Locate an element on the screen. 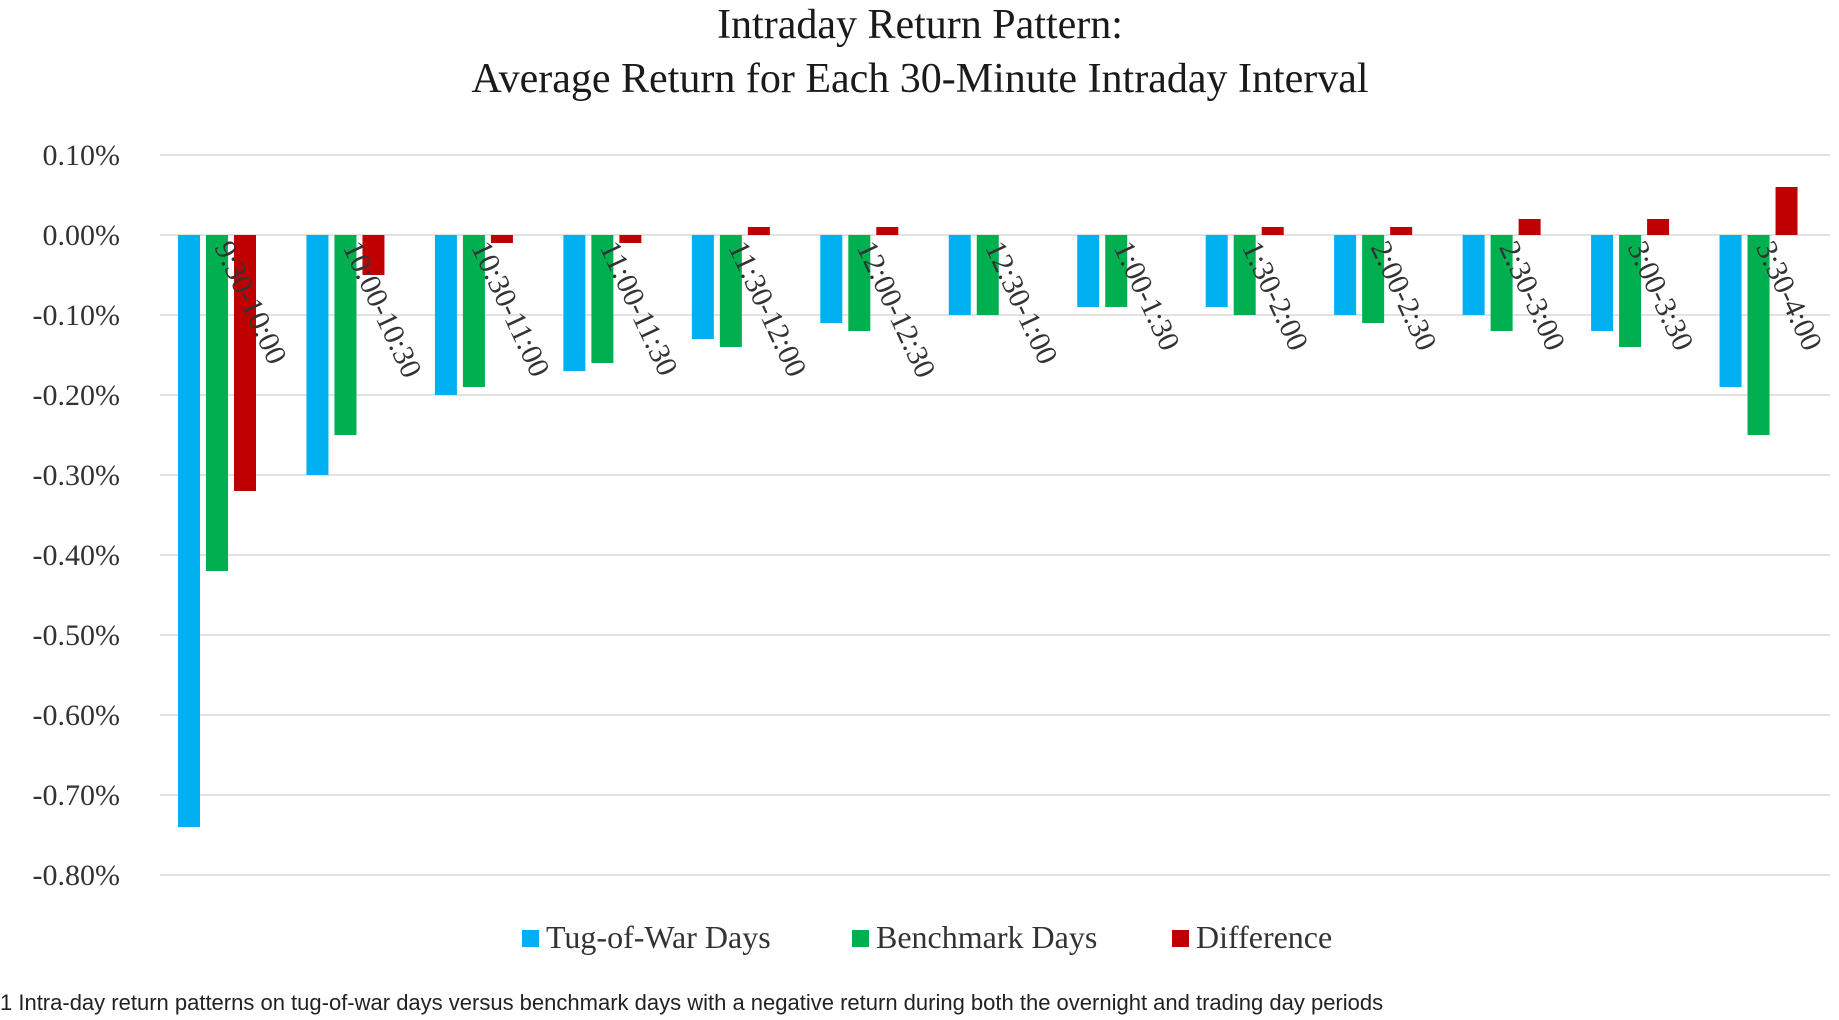 The image size is (1839, 1020). legend-label: Difference is located at coordinates (1264, 937).